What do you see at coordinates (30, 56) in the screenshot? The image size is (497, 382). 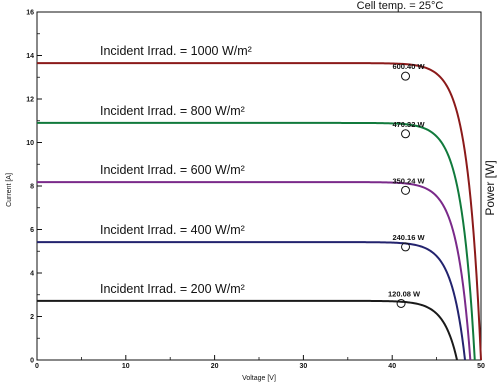 I see `y-tick-label: 14` at bounding box center [30, 56].